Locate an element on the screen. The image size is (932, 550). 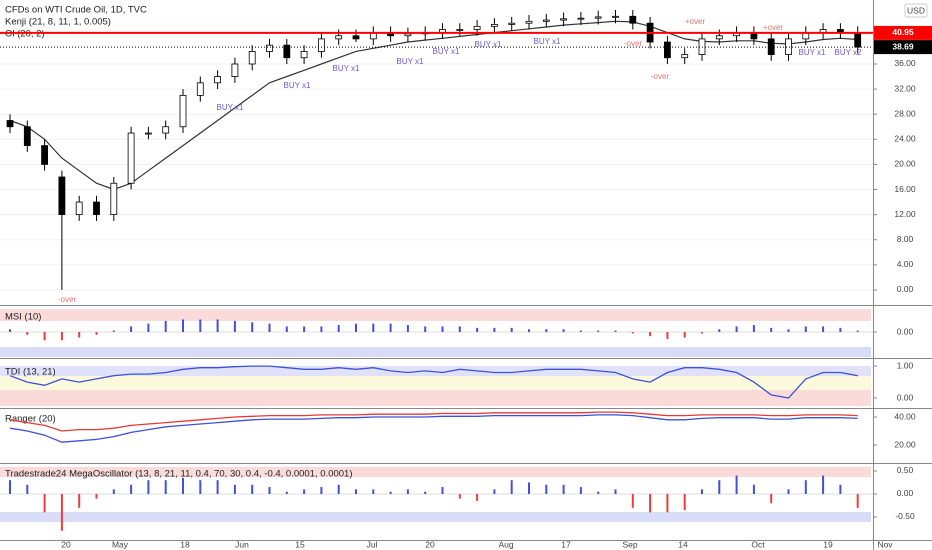
level-label: 40.95 is located at coordinates (903, 32).